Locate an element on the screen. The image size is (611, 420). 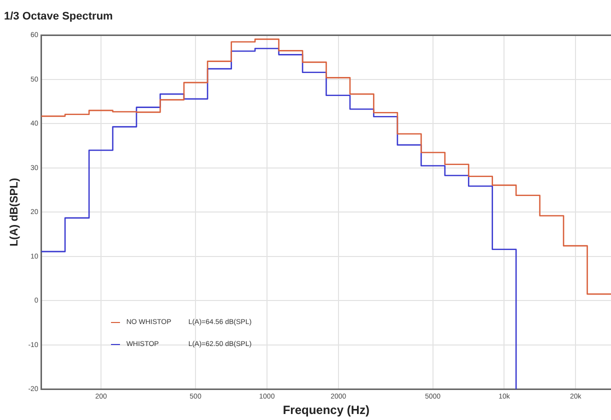
chart-title: 1/3 Octave Spectrum is located at coordinates (59, 16).